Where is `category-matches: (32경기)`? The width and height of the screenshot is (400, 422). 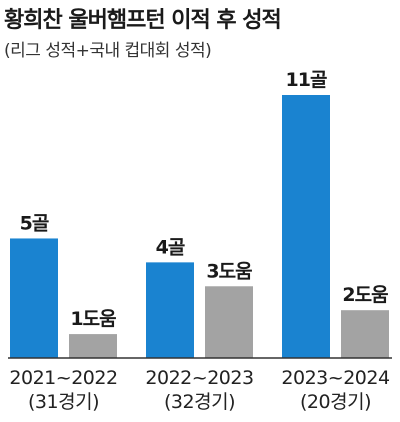 category-matches: (32경기) is located at coordinates (199, 402).